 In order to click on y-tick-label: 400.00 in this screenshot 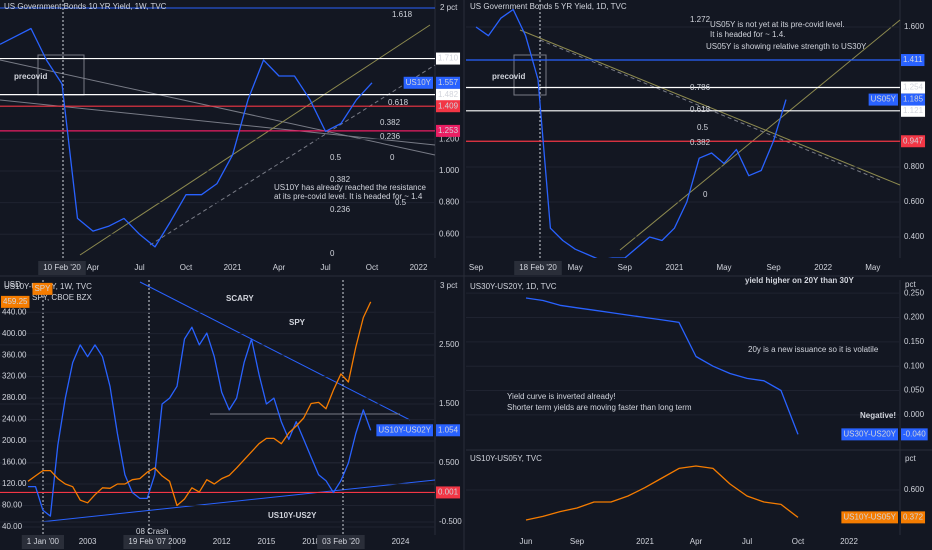, I will do `click(14, 333)`.